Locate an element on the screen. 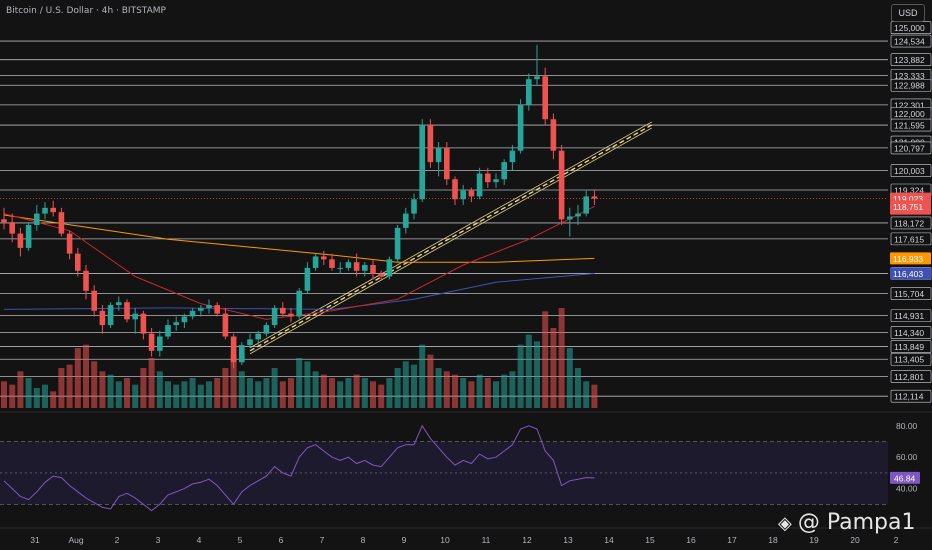 Image resolution: width=932 pixels, height=550 pixels. price-tick-label: 114,340 is located at coordinates (909, 333).